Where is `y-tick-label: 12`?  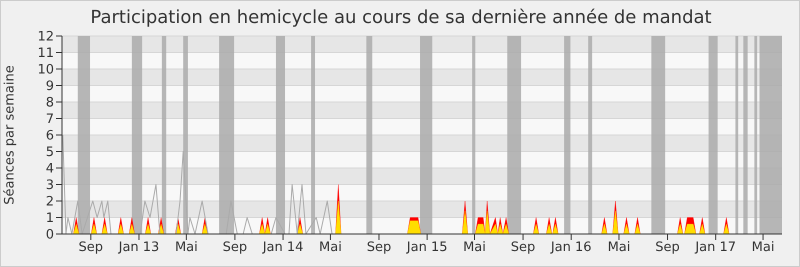 y-tick-label: 12 is located at coordinates (45, 37).